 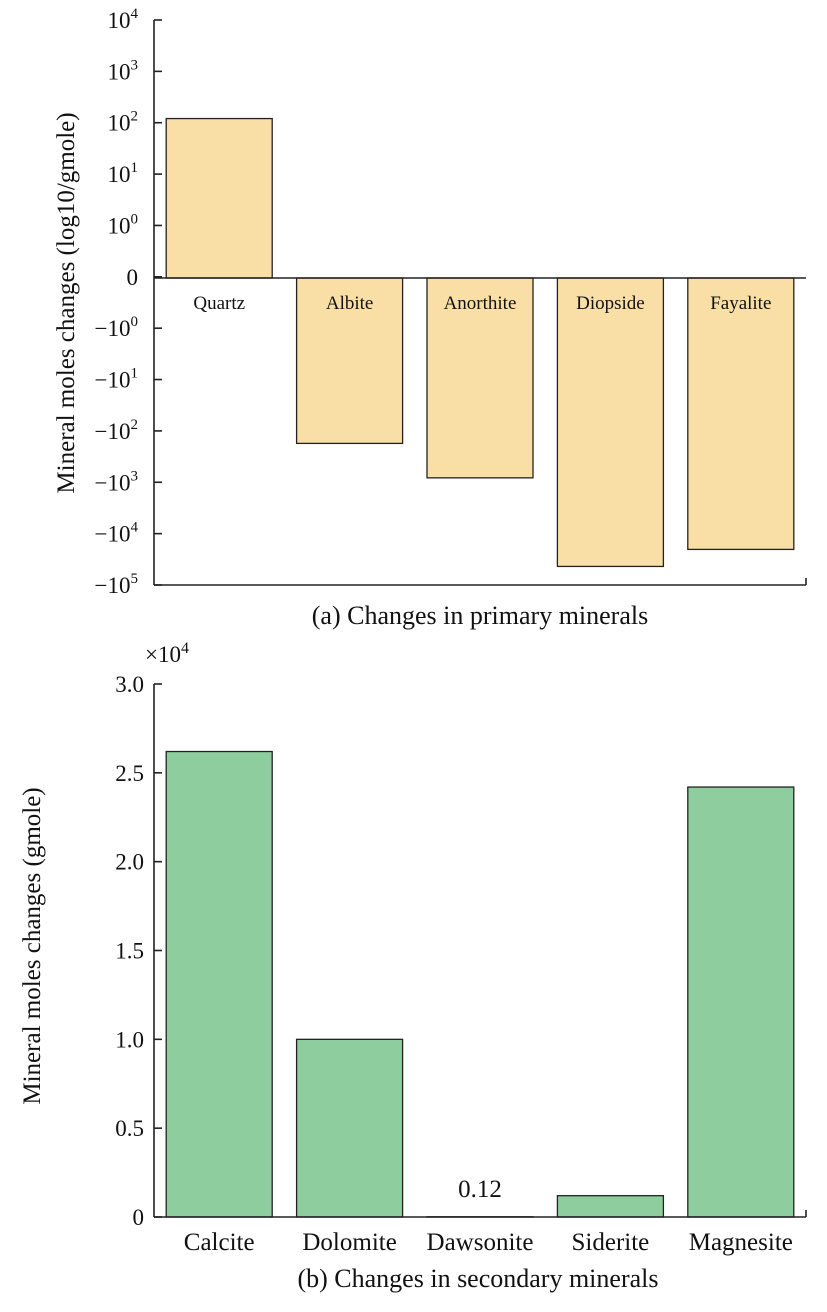 I want to click on panel-b-y-tick-label: 2.5, so click(x=129, y=773).